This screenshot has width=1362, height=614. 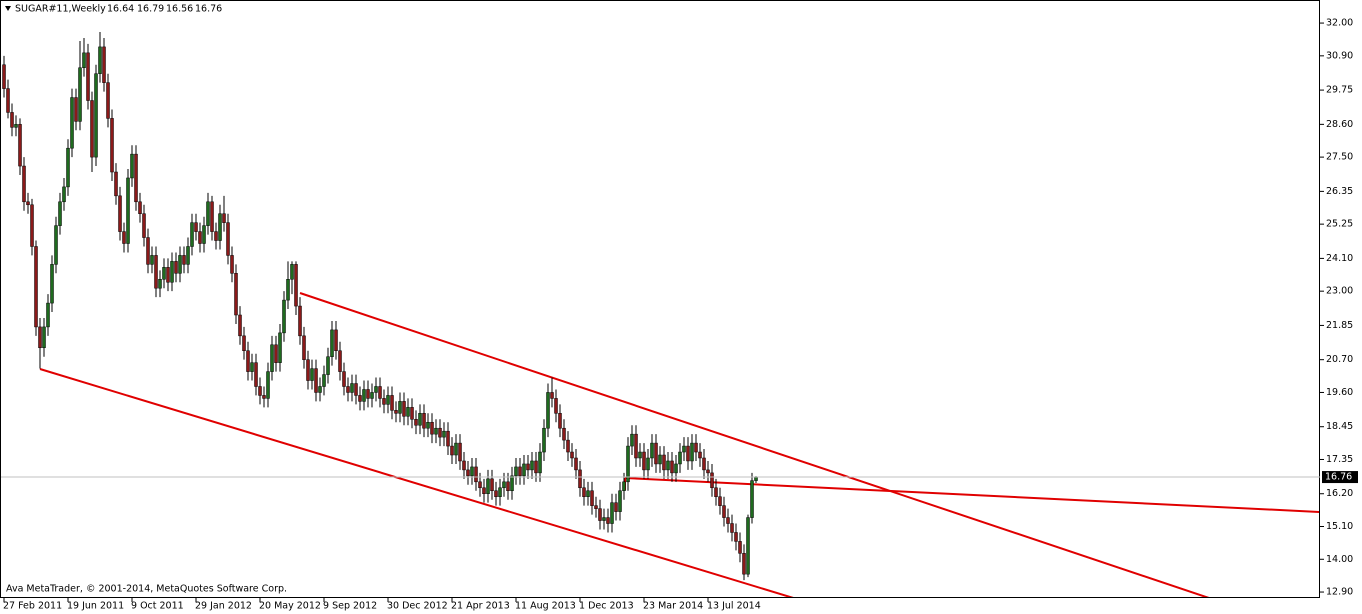 What do you see at coordinates (1339, 493) in the screenshot?
I see `y-tick-label: 16.20` at bounding box center [1339, 493].